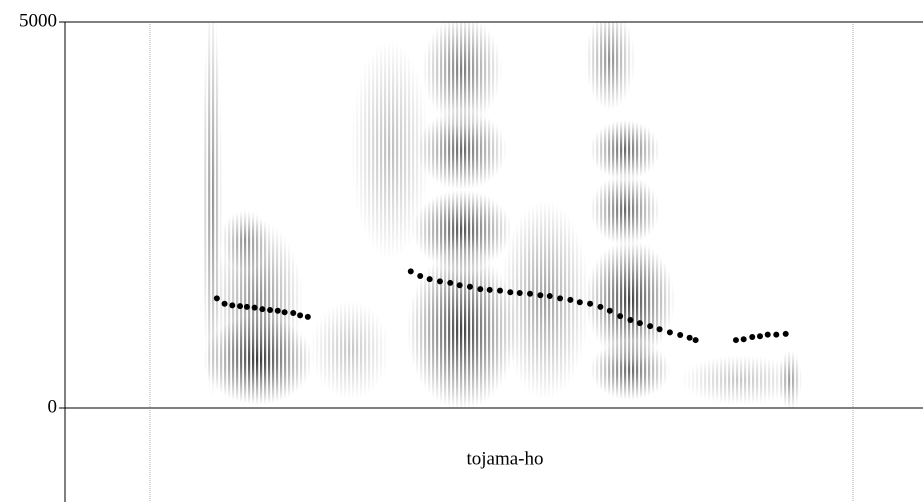 Image resolution: width=923 pixels, height=502 pixels. What do you see at coordinates (38, 20) in the screenshot?
I see `y-tick-label: 5000` at bounding box center [38, 20].